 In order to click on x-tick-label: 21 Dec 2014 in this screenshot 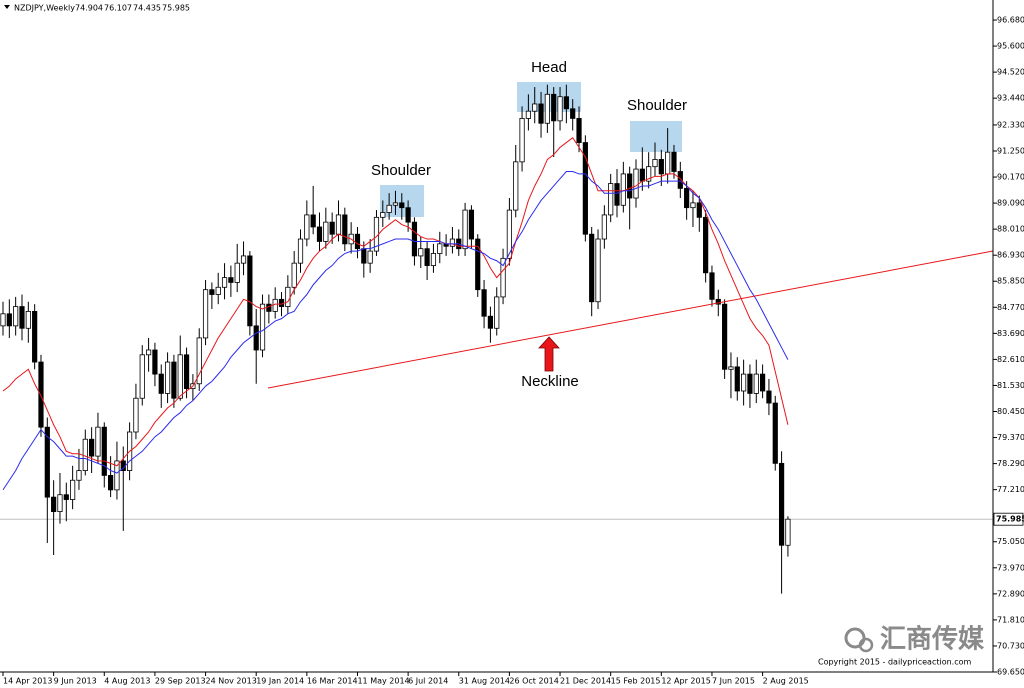, I will do `click(585, 681)`.